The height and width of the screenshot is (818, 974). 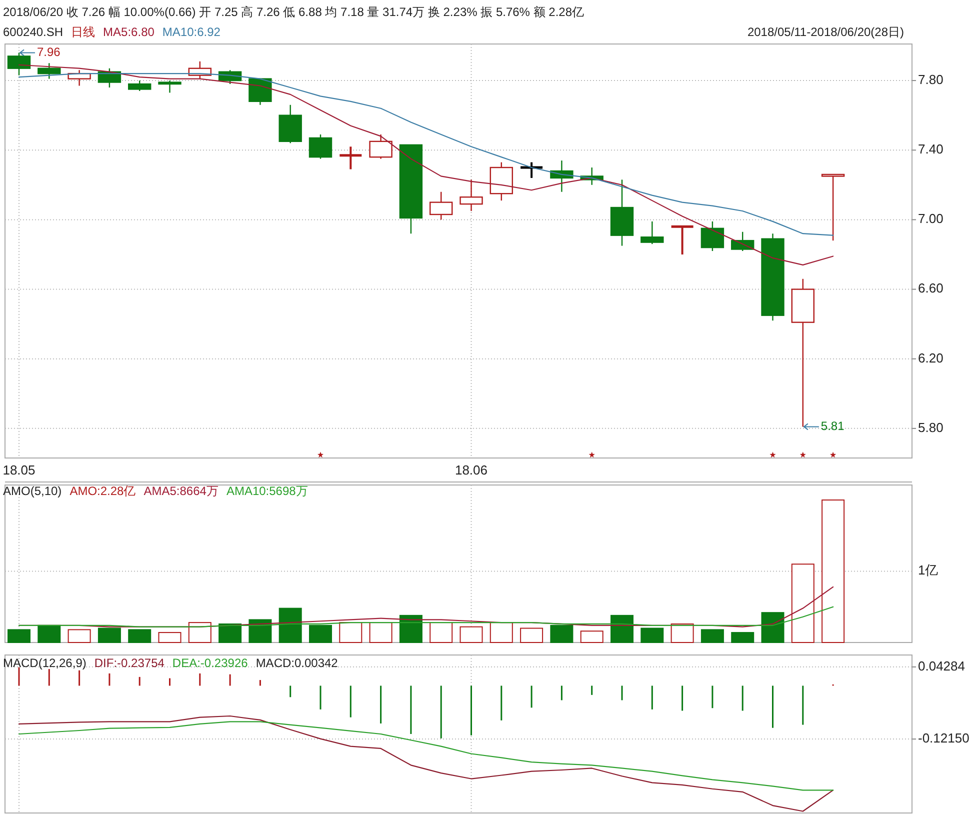 I want to click on y-tick-label: -0.12150, so click(x=944, y=738).